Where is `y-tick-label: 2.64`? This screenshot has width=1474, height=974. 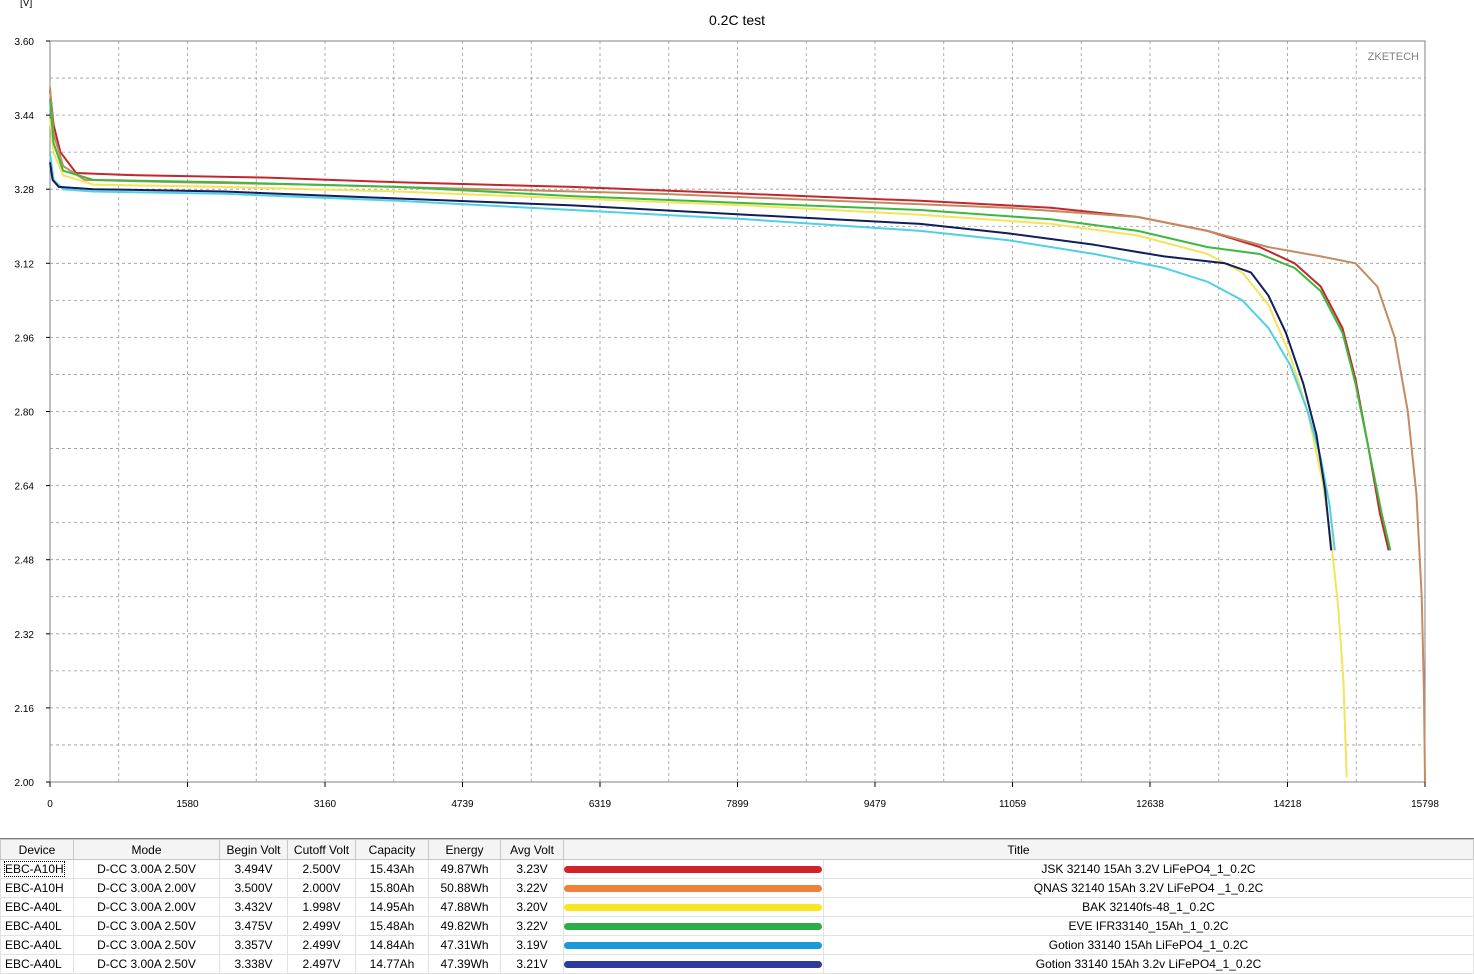 y-tick-label: 2.64 is located at coordinates (25, 487).